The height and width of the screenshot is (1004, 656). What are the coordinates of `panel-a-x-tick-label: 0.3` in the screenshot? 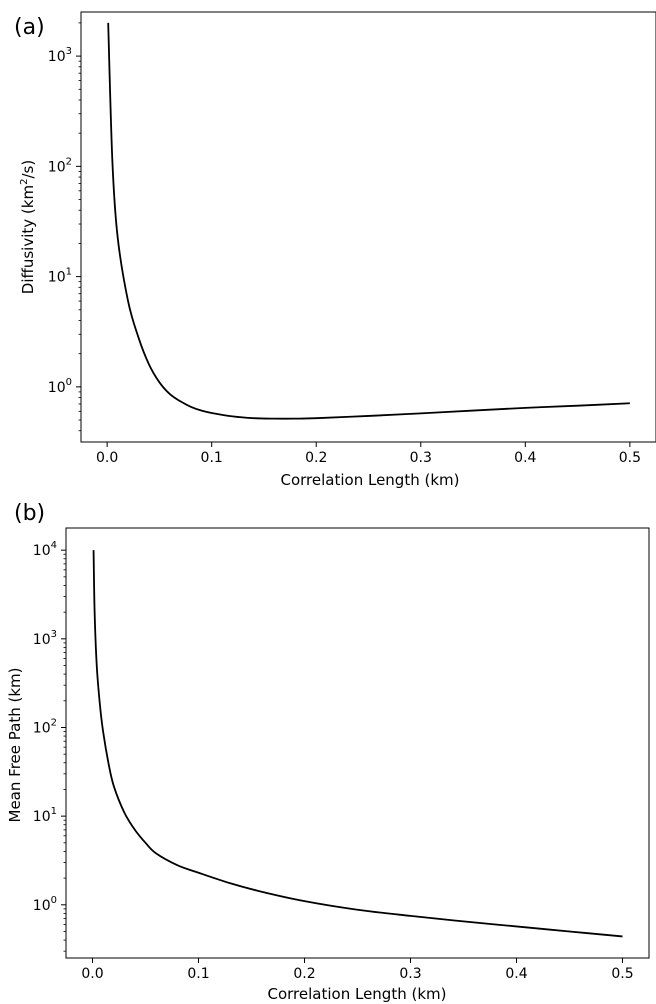 It's located at (421, 458).